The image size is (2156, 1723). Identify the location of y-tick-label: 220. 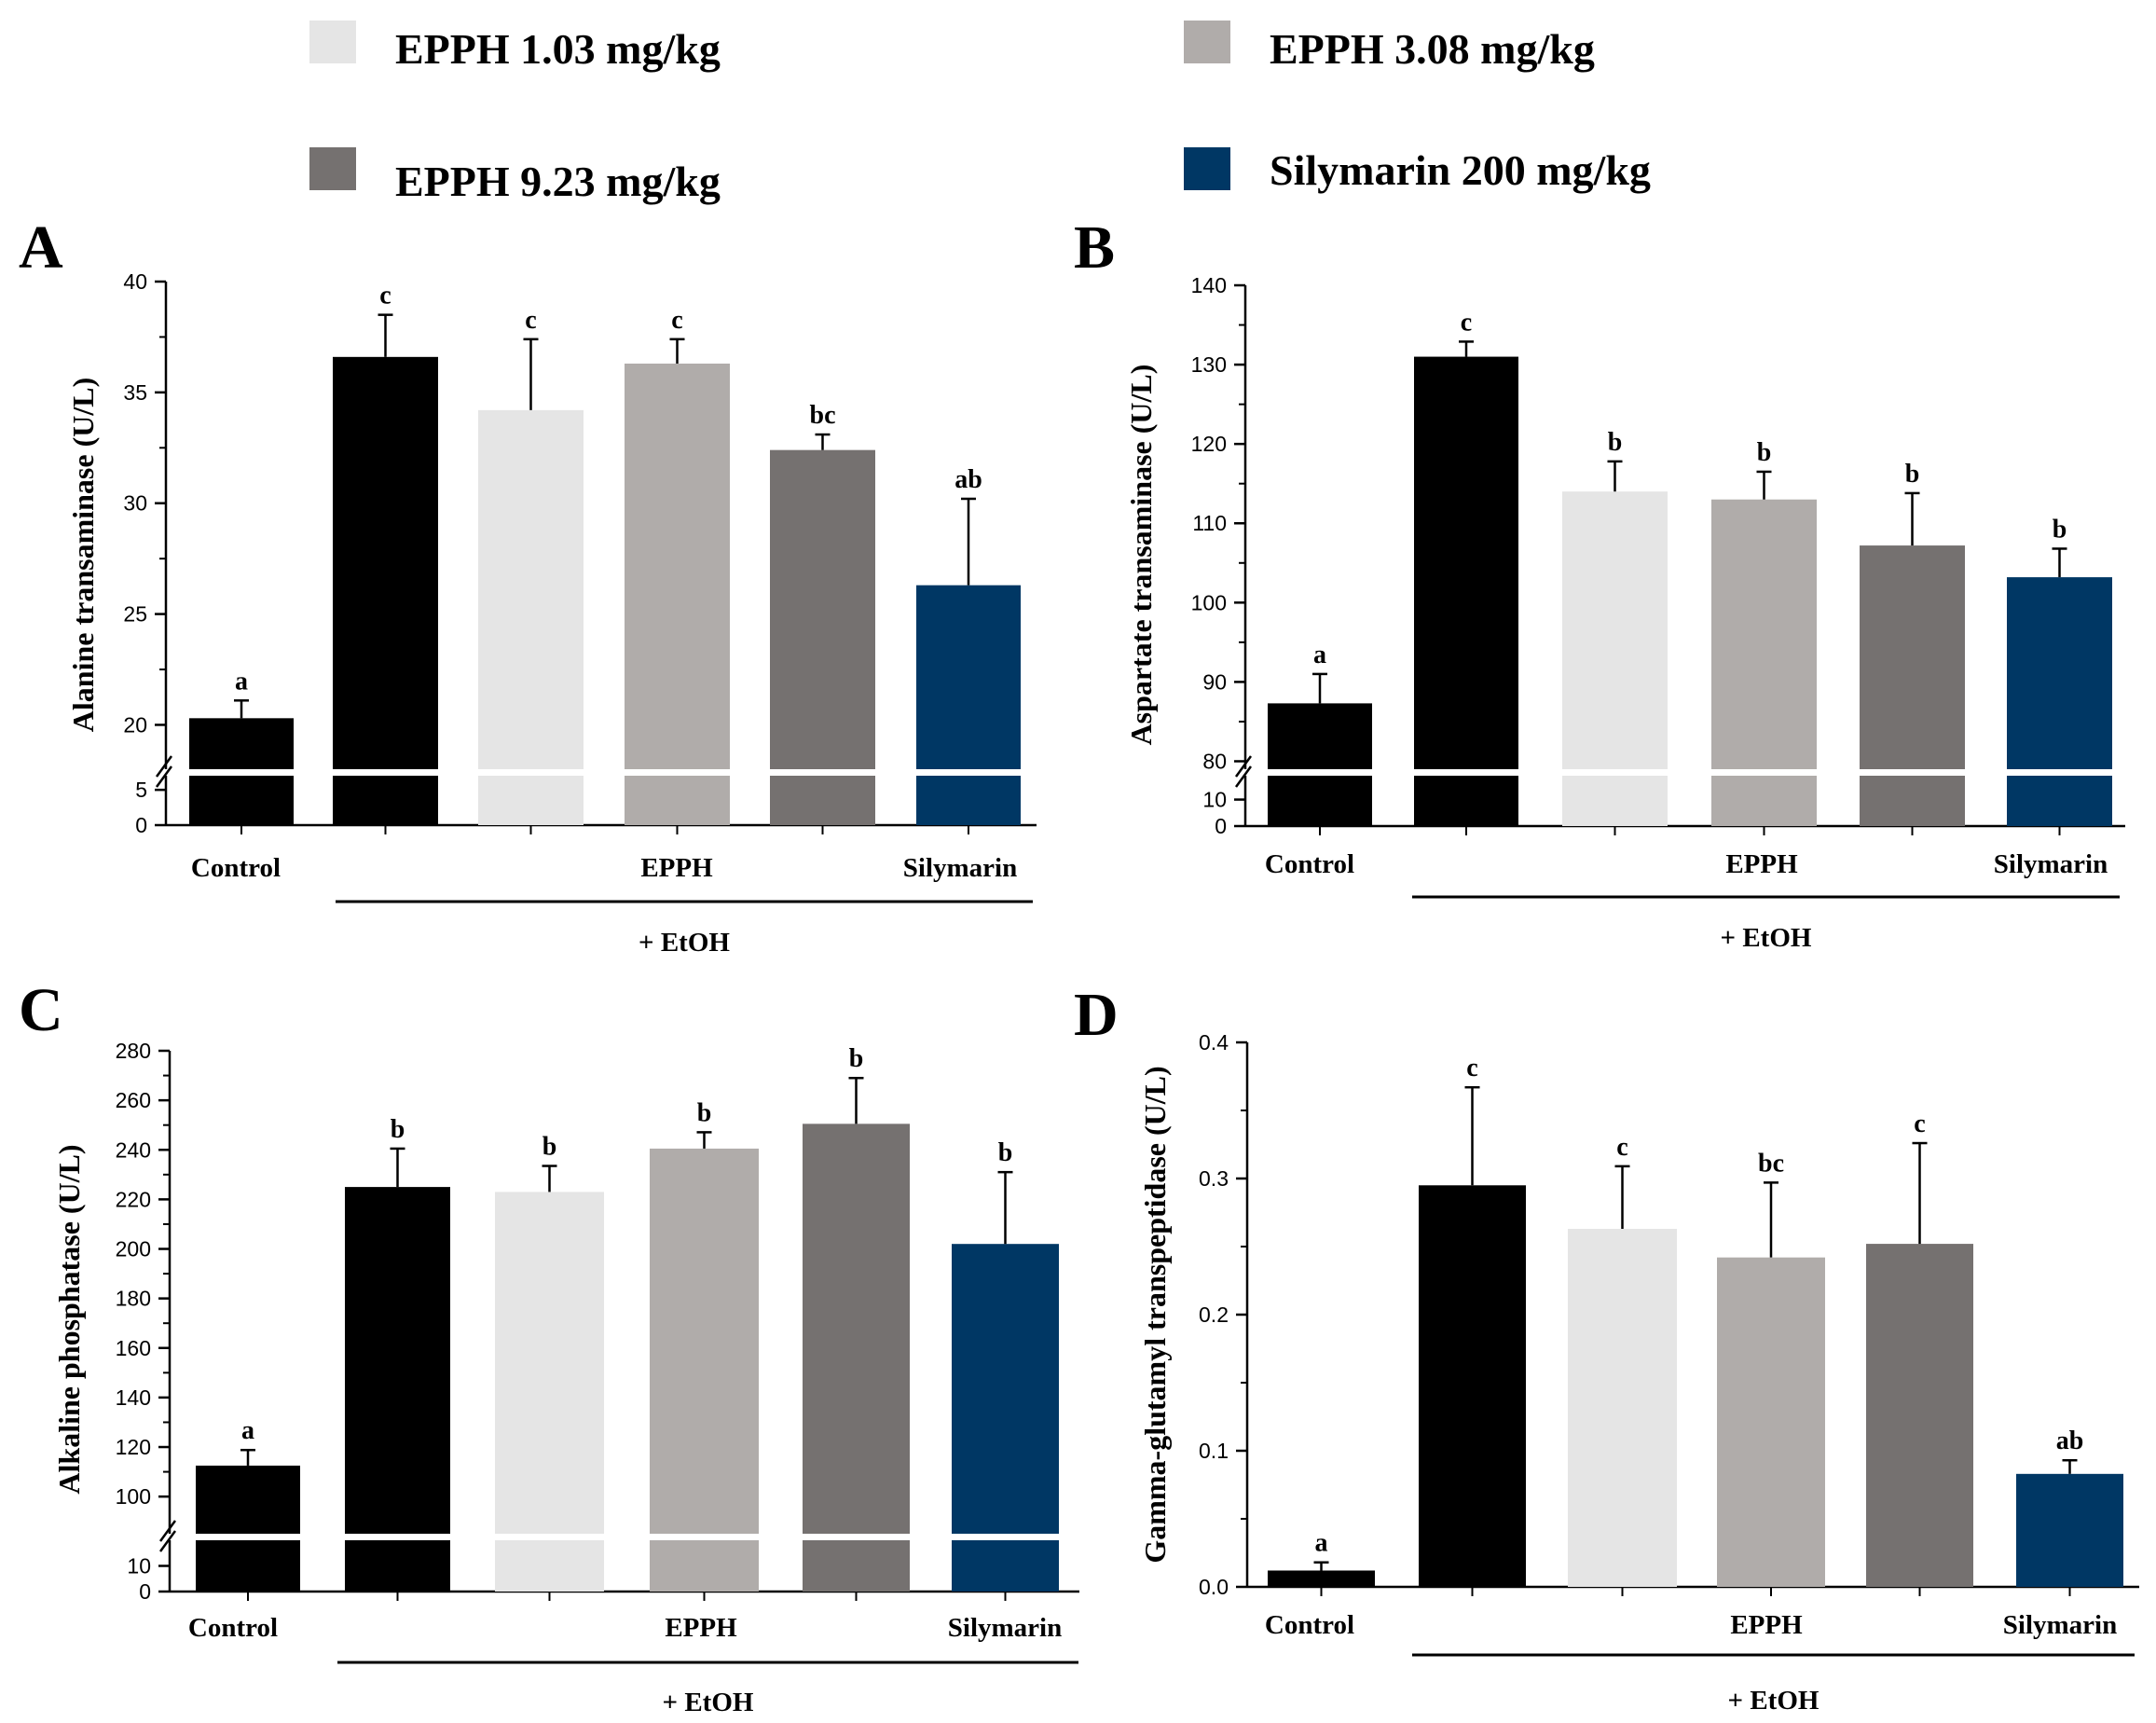
(133, 1199).